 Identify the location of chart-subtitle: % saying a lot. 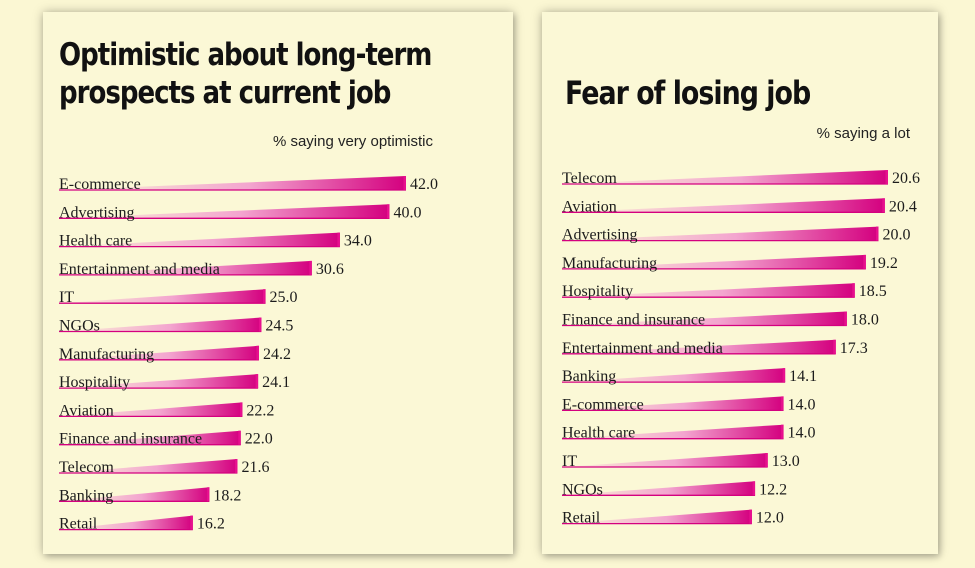
(863, 133).